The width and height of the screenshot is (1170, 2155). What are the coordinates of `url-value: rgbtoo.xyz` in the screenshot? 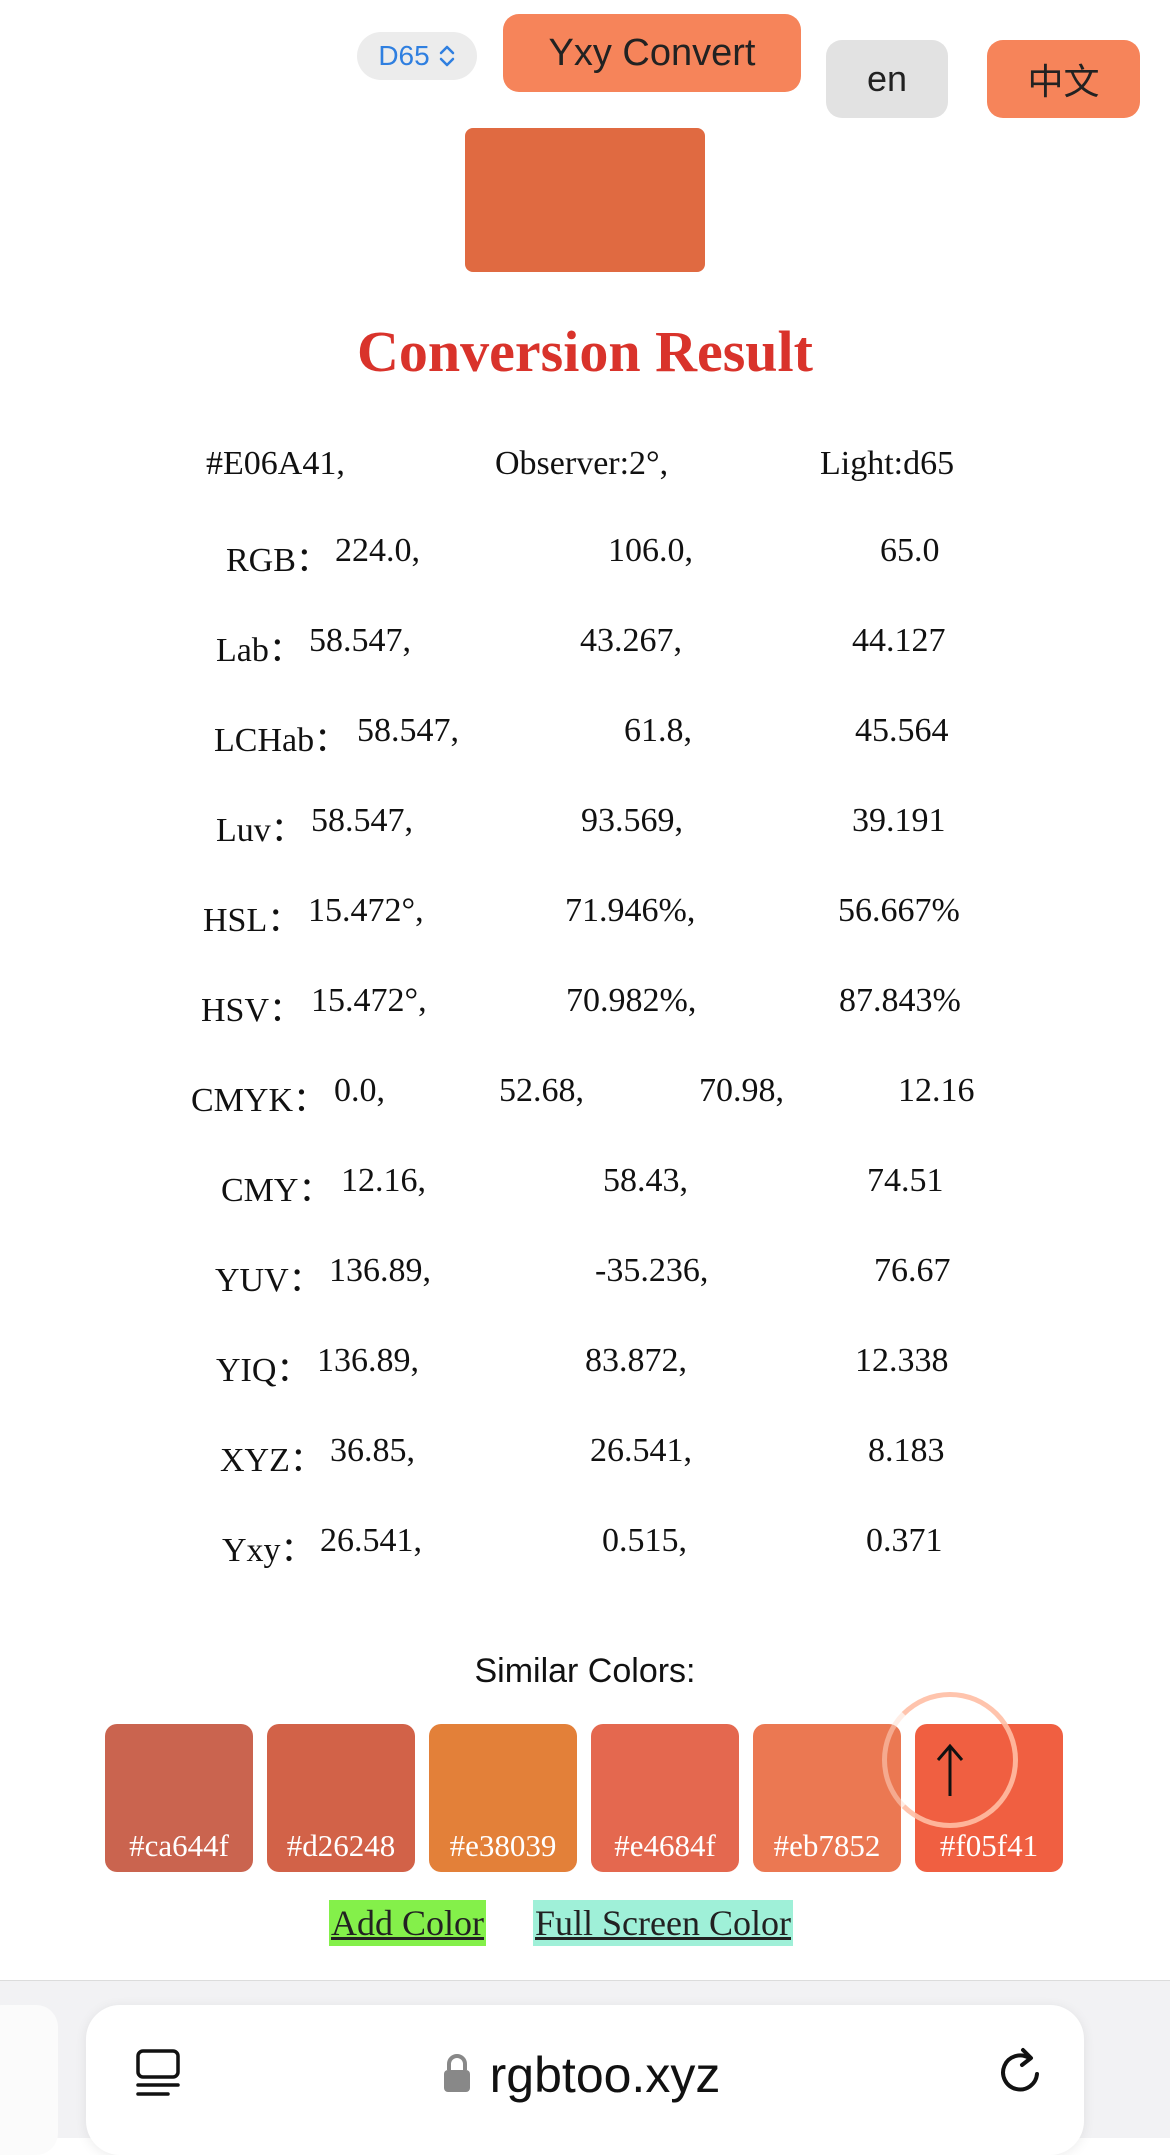 It's located at (605, 2075).